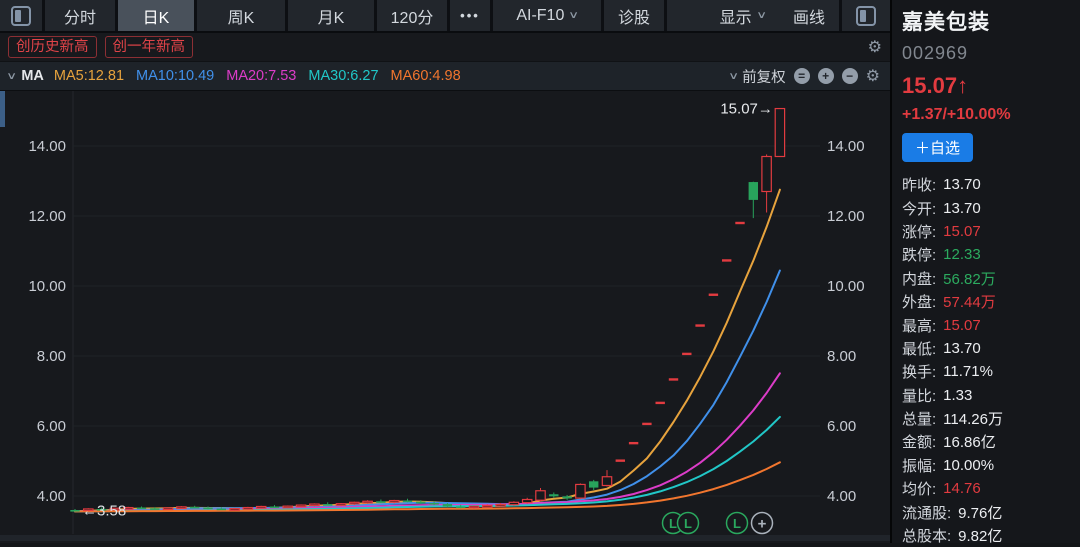 Image resolution: width=1080 pixels, height=547 pixels. I want to click on current-price: 15.07↑, so click(935, 85).